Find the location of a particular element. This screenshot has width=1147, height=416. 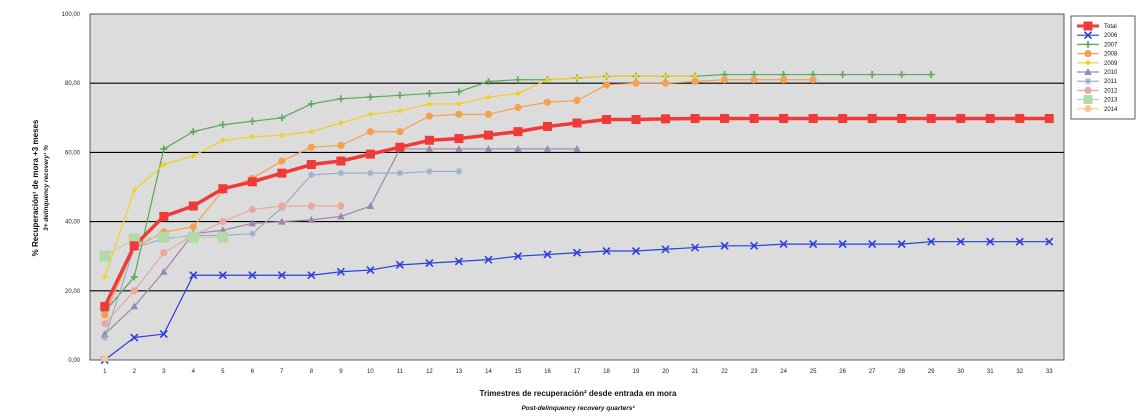

x-tick-label: 28 is located at coordinates (901, 372).